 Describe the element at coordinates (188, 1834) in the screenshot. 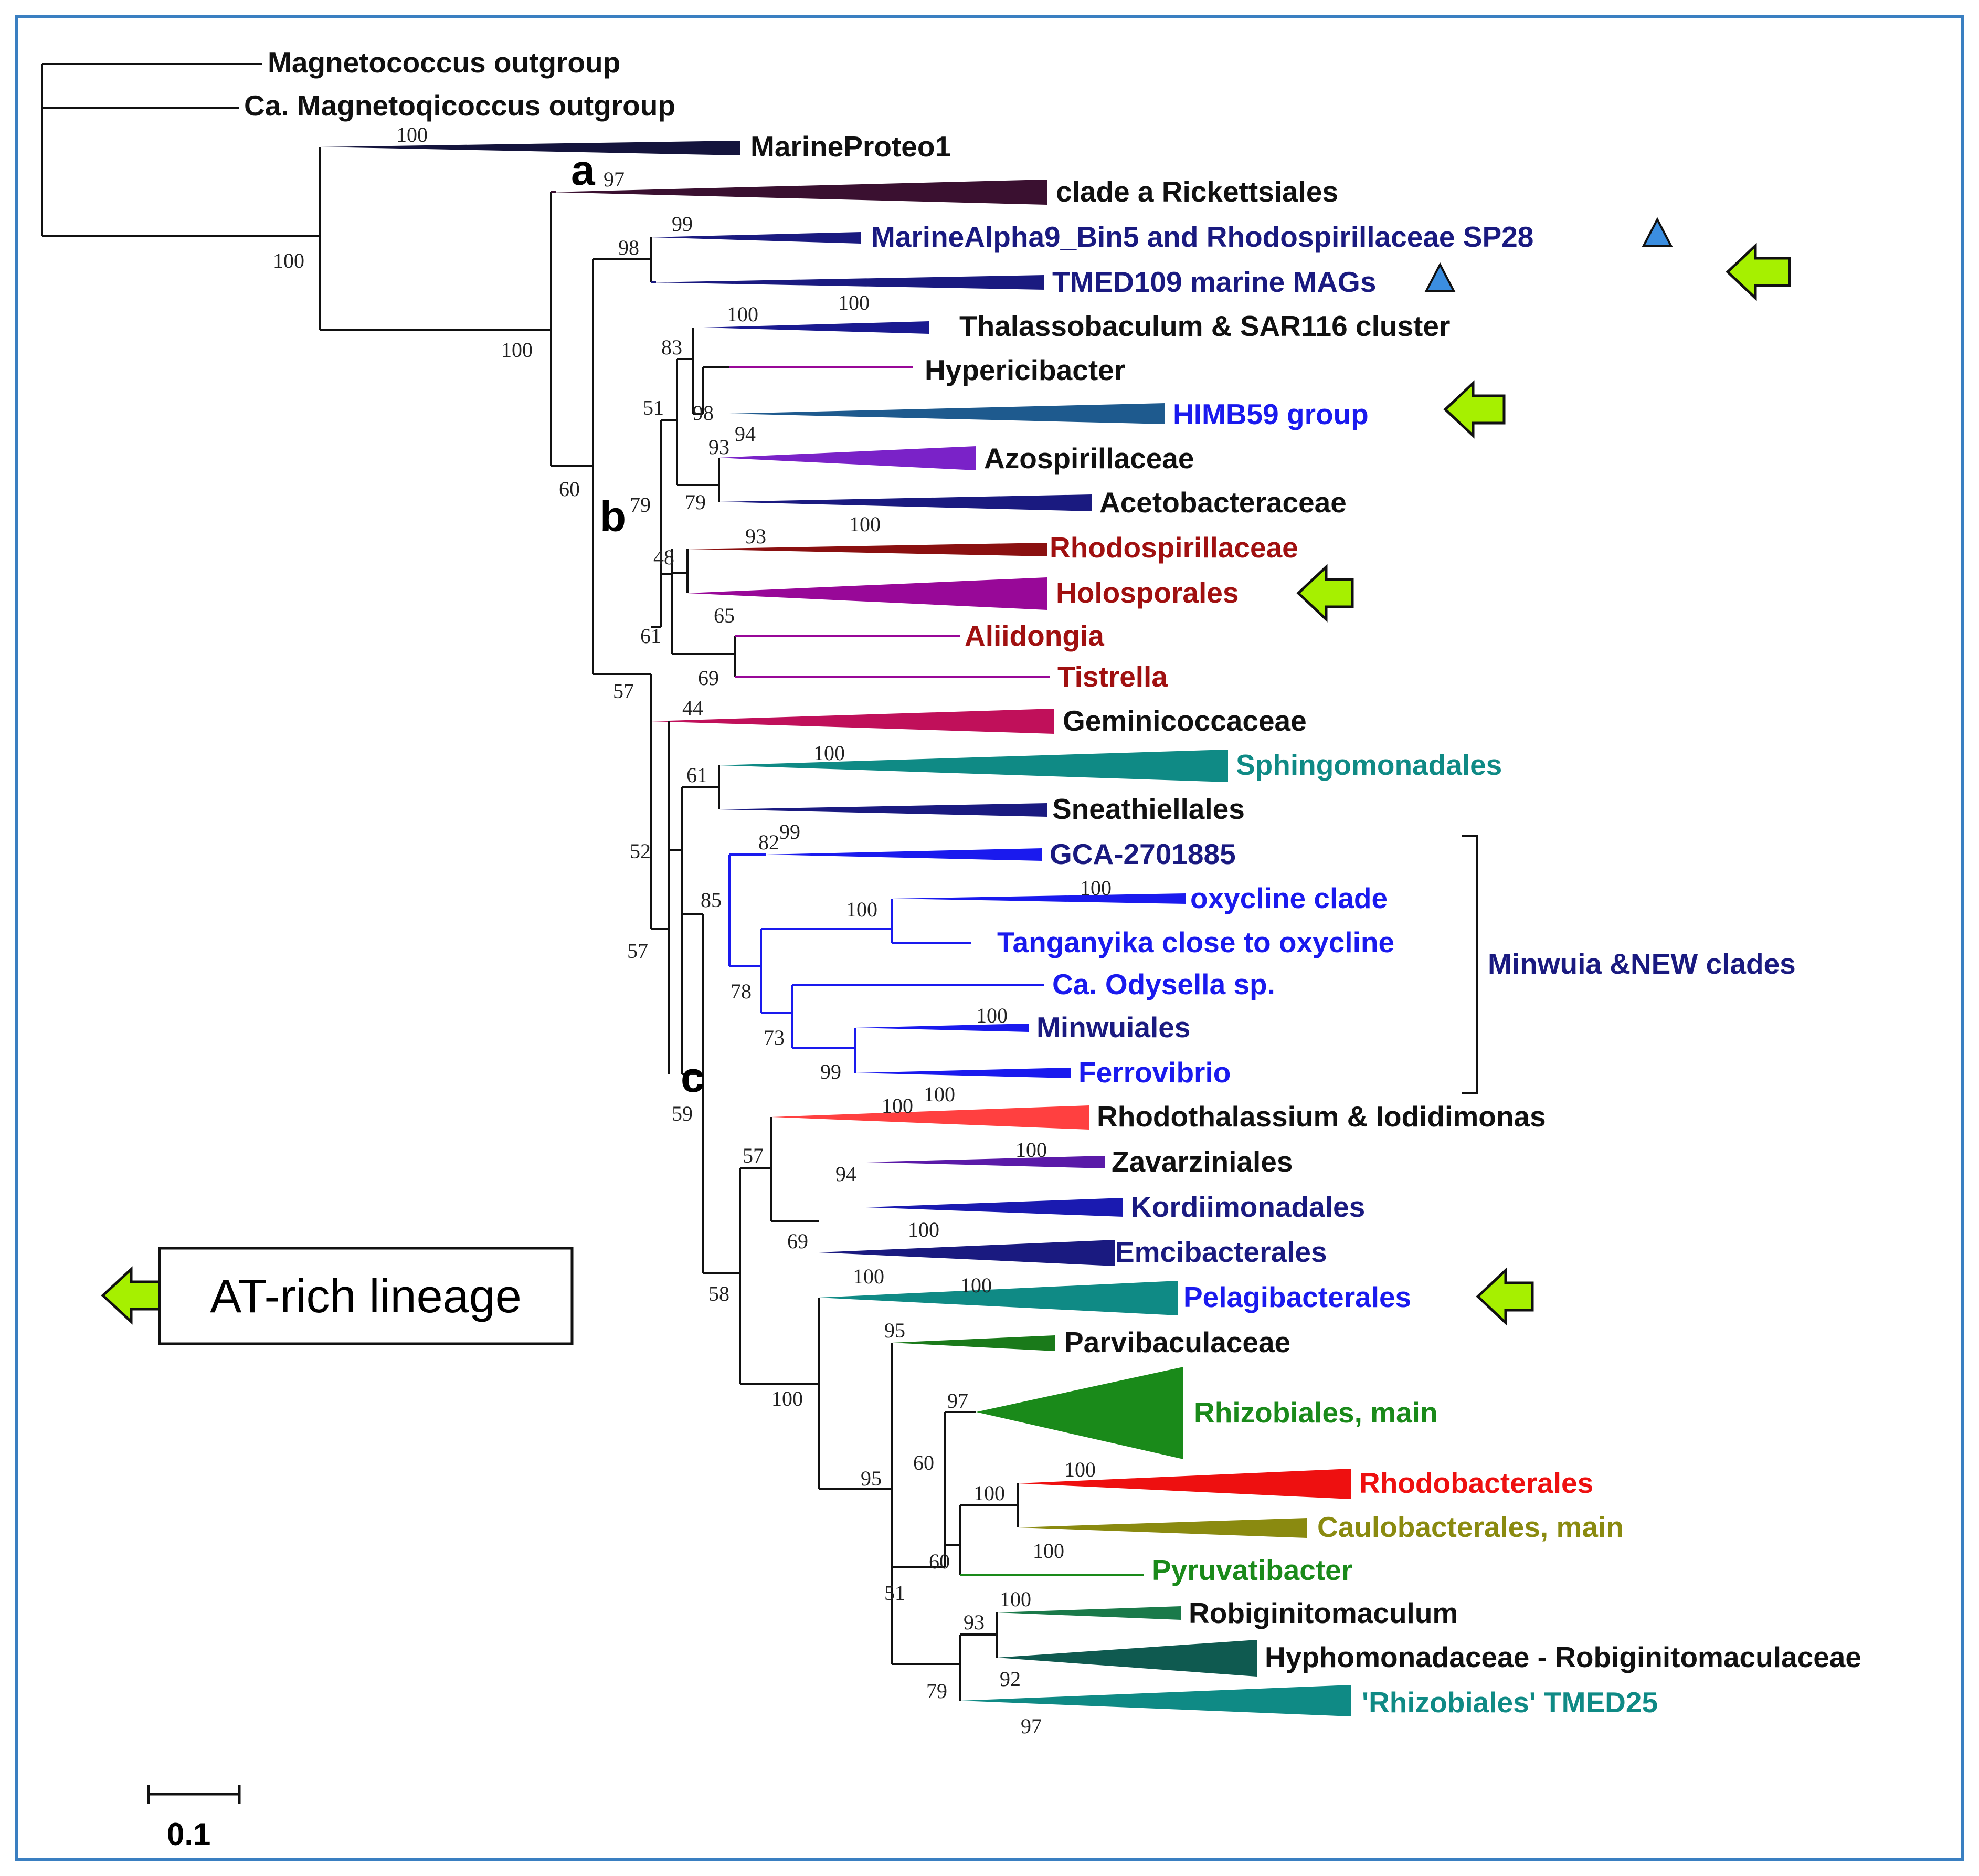

I see `scale-bar-label: 0.1` at that location.